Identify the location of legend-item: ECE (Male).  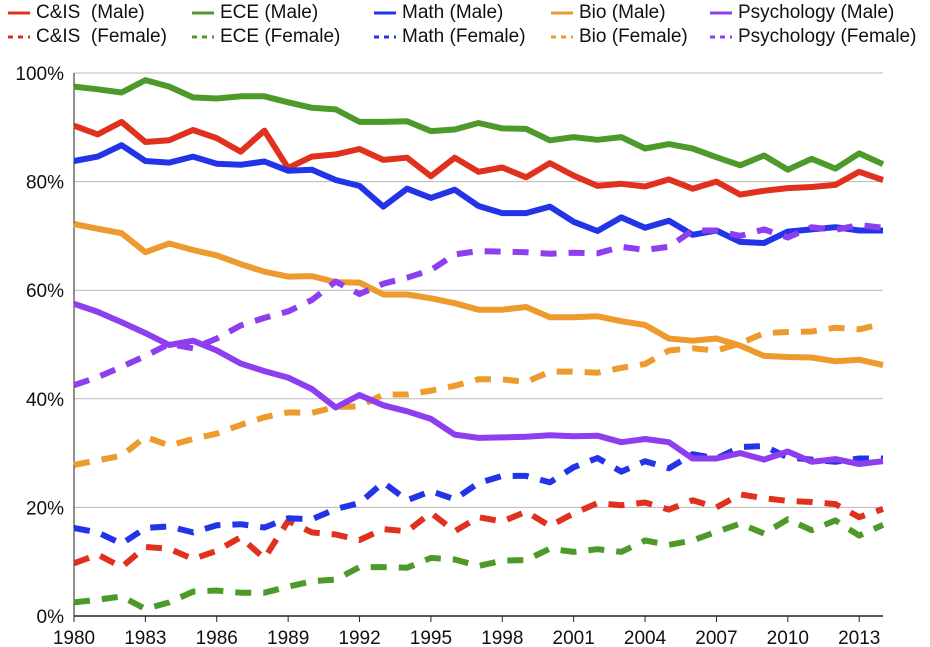
(253, 13).